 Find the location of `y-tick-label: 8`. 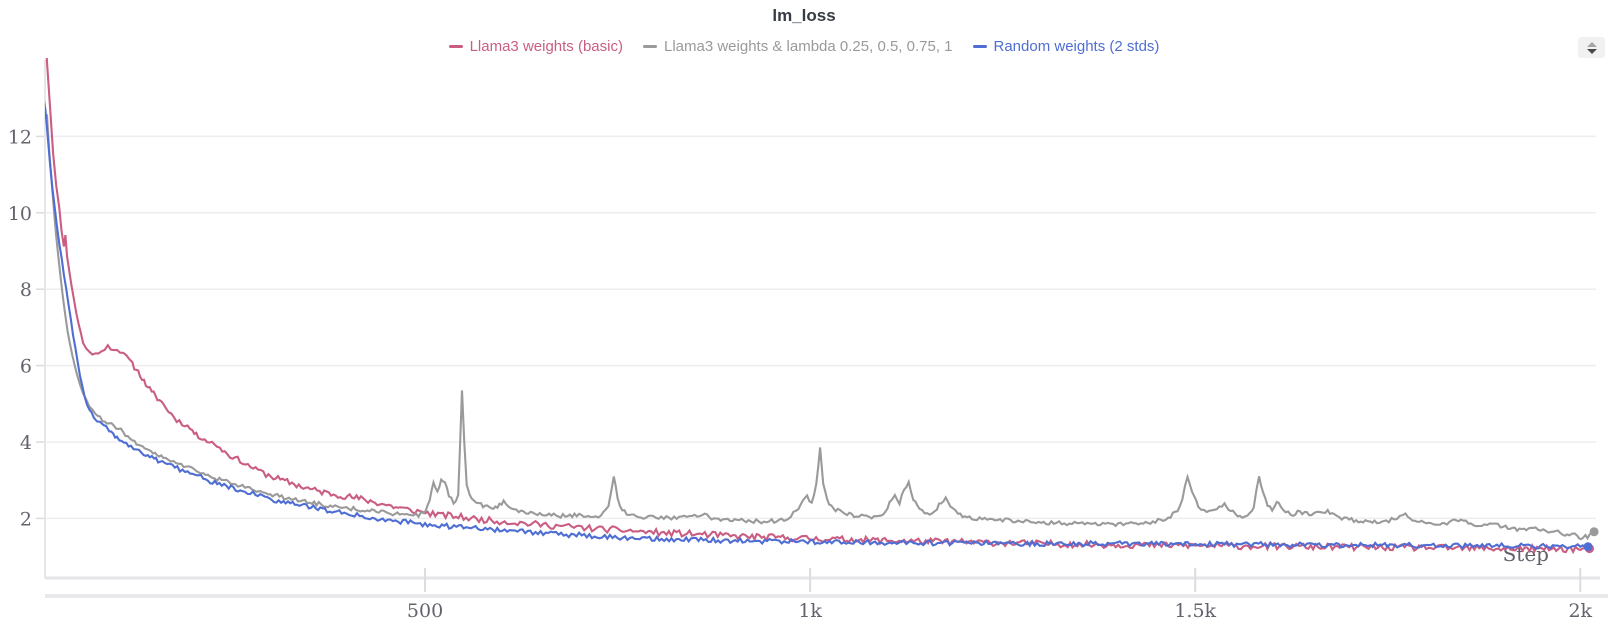

y-tick-label: 8 is located at coordinates (26, 290).